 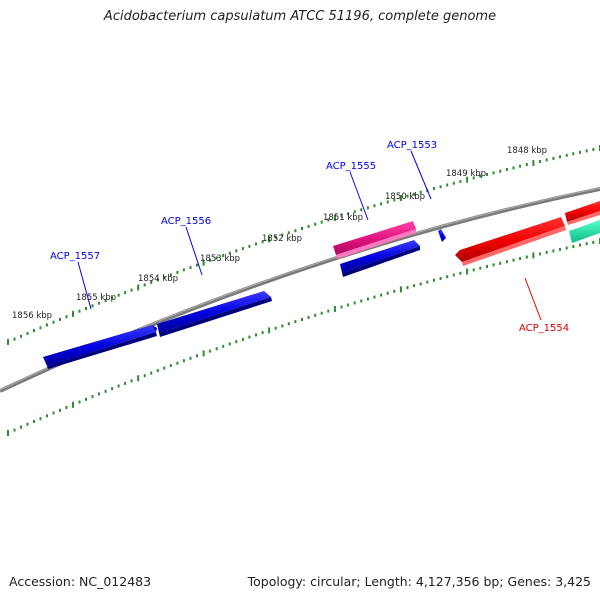 I want to click on kbp-label-1848: 1848 kbp, so click(x=527, y=151).